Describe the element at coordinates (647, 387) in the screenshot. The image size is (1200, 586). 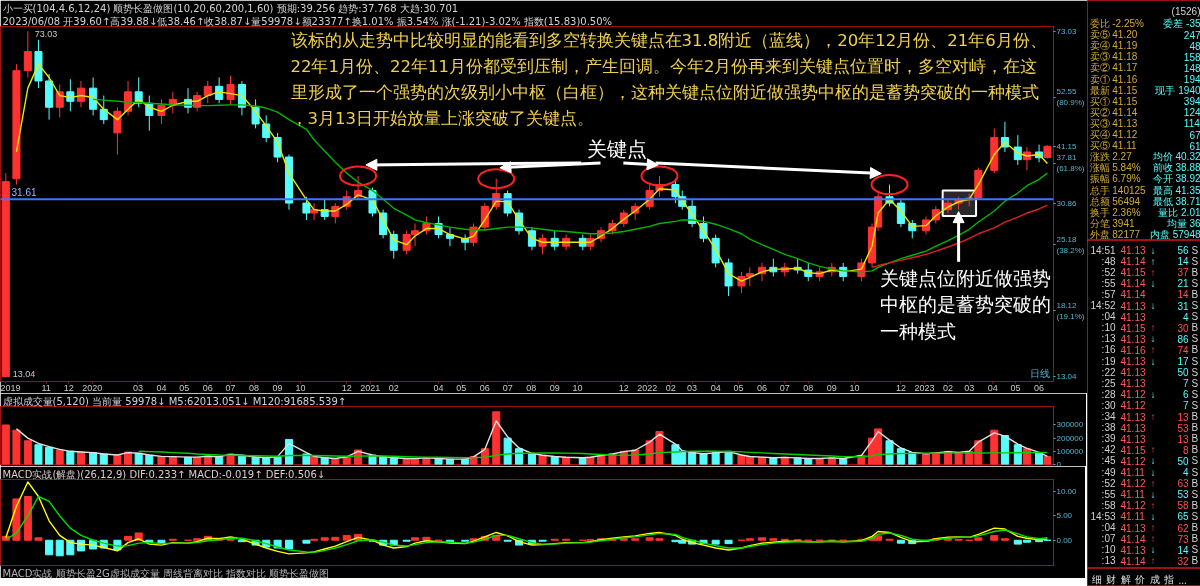
I see `x-tick-label: 2022` at that location.